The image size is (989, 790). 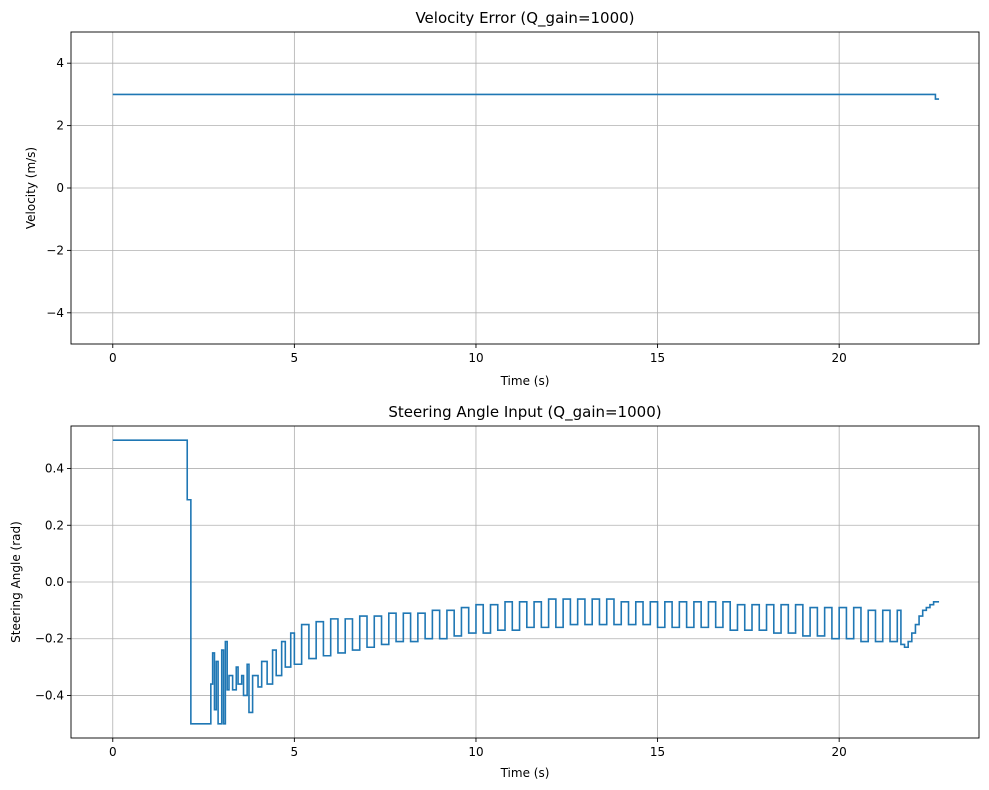 I want to click on series-layer, so click(x=526, y=96).